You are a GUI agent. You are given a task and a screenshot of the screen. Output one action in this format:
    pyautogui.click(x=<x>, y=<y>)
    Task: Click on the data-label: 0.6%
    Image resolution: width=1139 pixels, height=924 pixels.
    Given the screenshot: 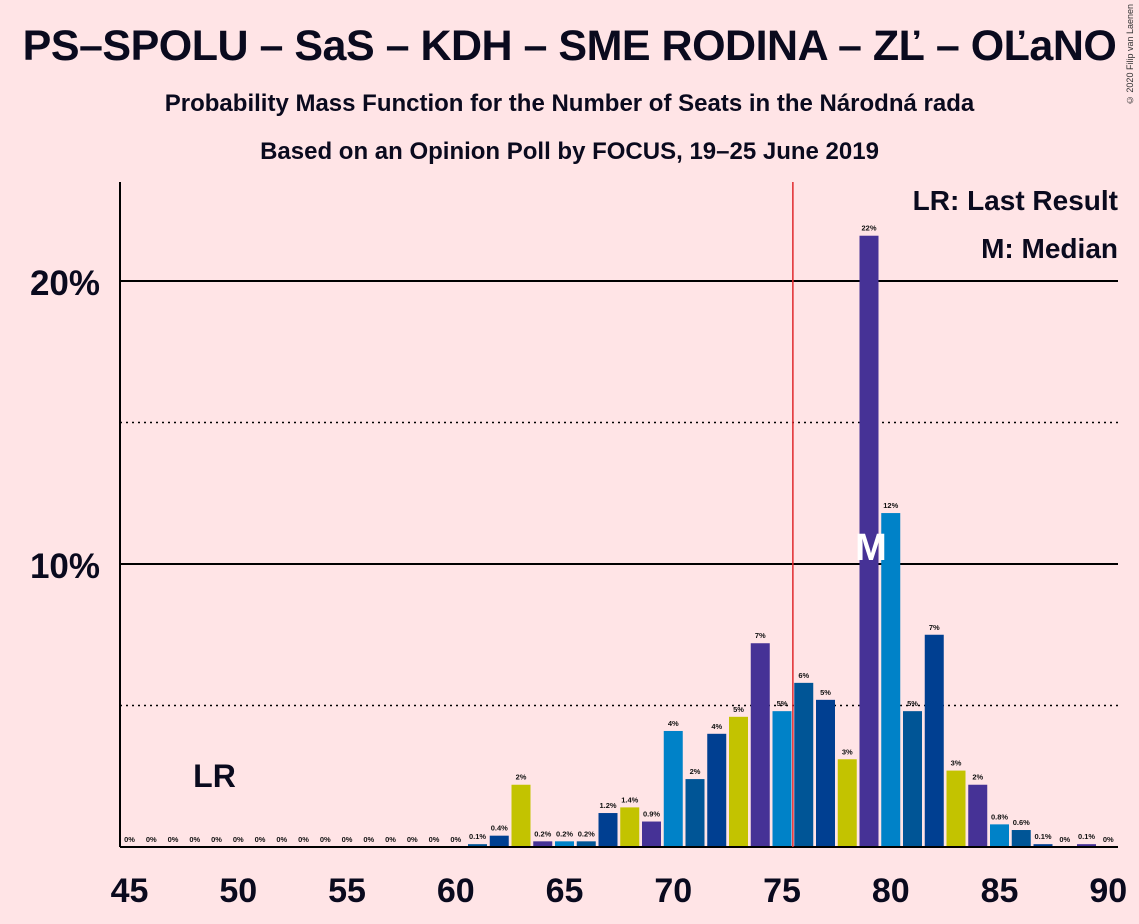 What is the action you would take?
    pyautogui.click(x=1021, y=822)
    